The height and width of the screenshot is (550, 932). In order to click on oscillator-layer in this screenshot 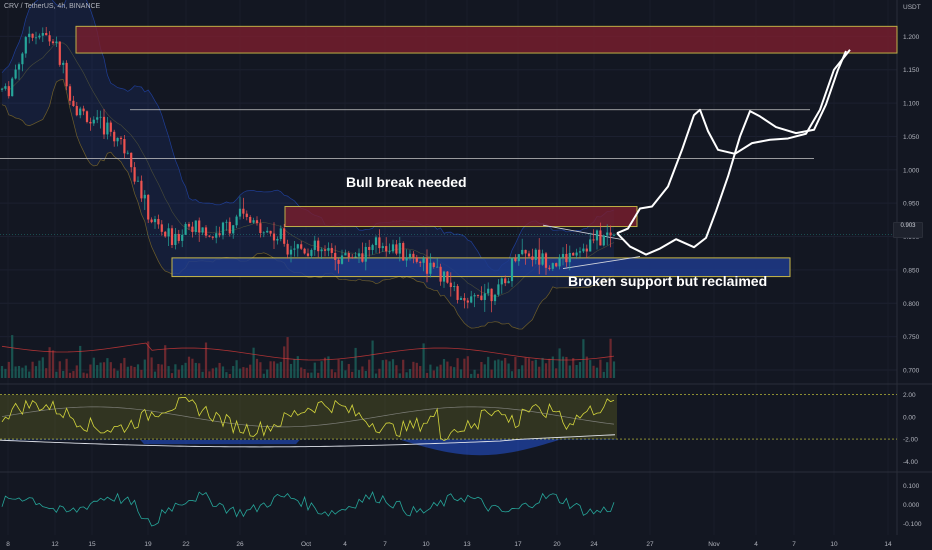, I will do `click(308, 509)`.